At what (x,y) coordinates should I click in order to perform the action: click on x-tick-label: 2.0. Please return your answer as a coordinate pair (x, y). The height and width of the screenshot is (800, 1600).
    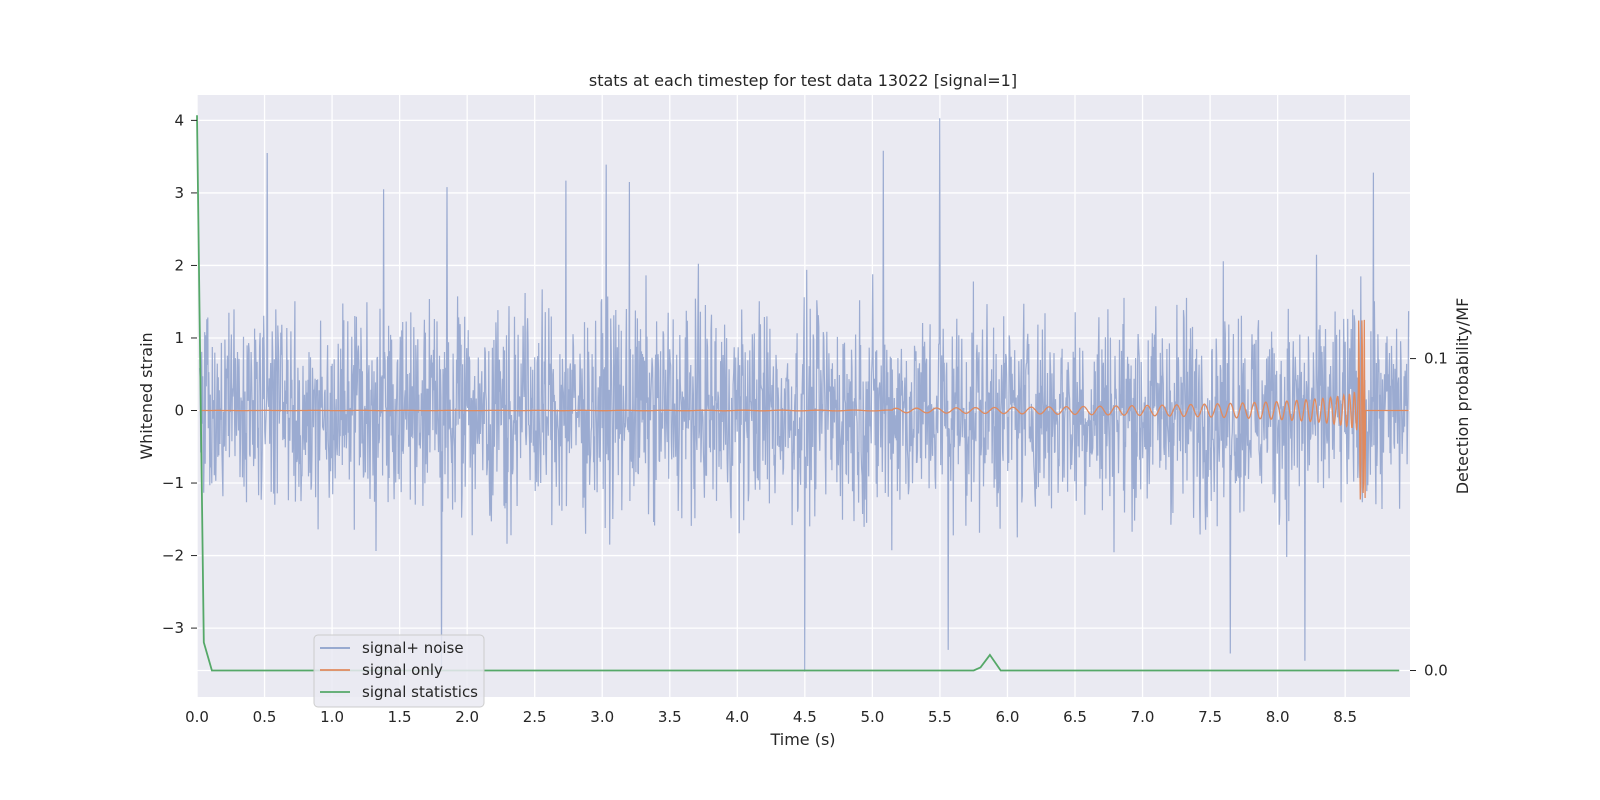
    Looking at the image, I should click on (467, 717).